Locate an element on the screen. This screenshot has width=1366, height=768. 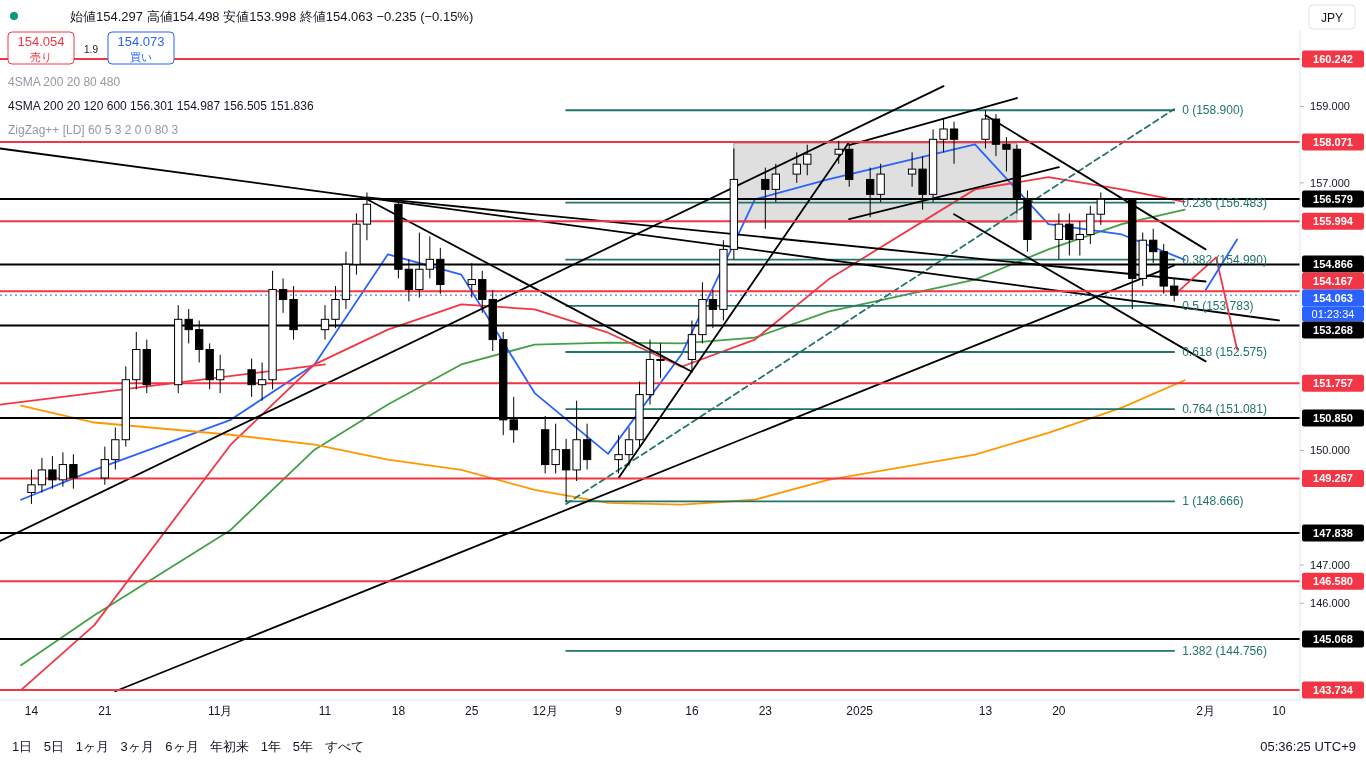
price-label: 150.850 is located at coordinates (1333, 418).